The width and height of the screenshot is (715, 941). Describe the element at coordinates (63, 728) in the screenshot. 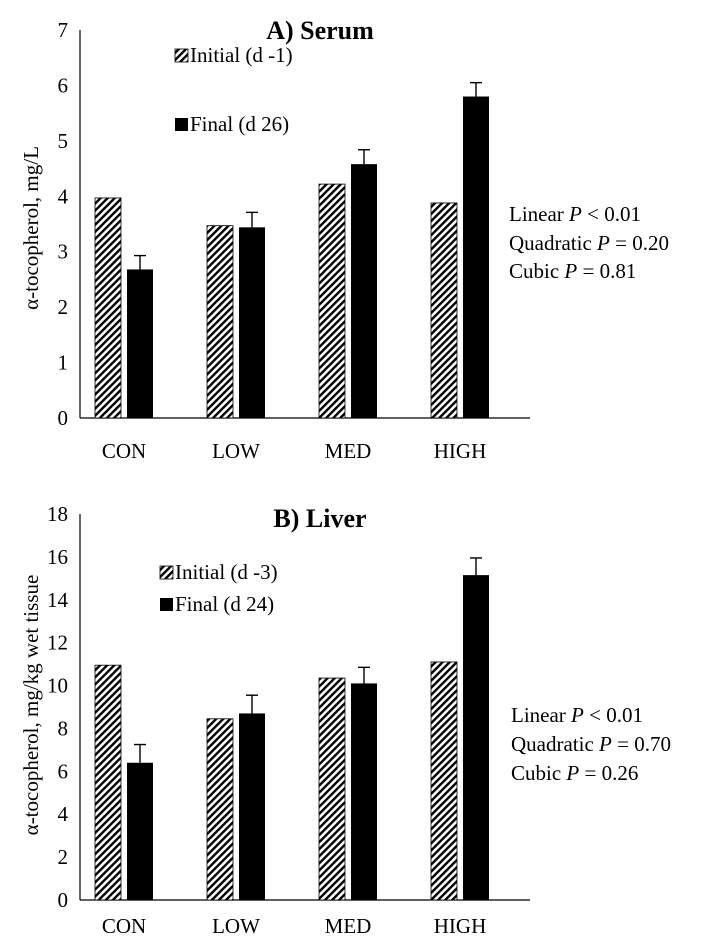

I see `y-tick-label: 8` at that location.